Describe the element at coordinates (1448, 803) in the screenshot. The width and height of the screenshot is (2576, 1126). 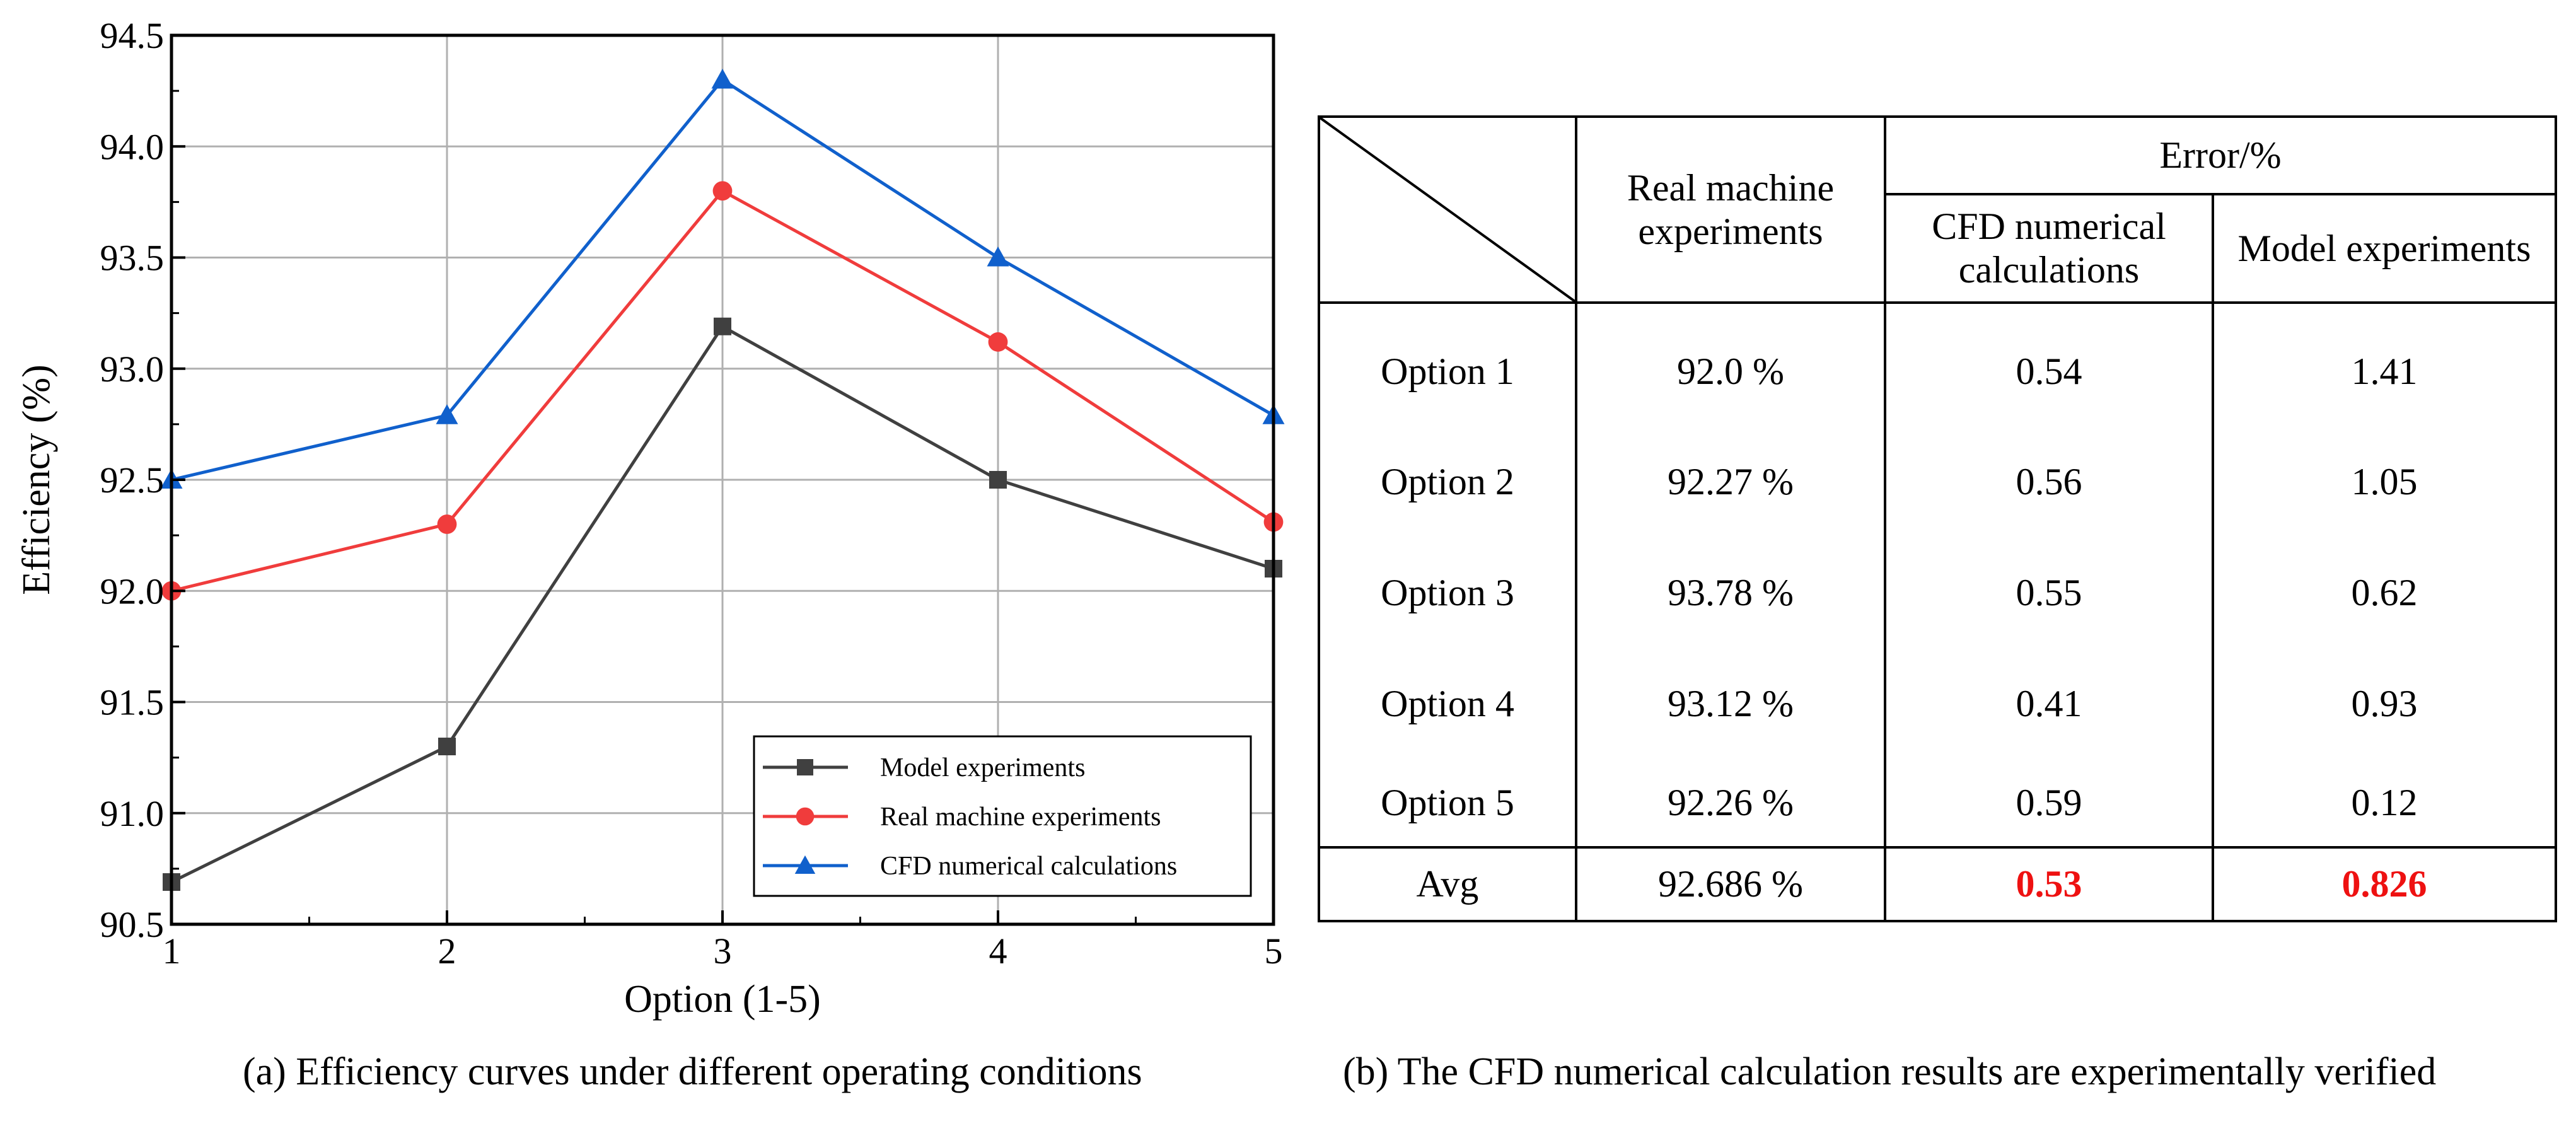
I see `row-option: Option 5` at that location.